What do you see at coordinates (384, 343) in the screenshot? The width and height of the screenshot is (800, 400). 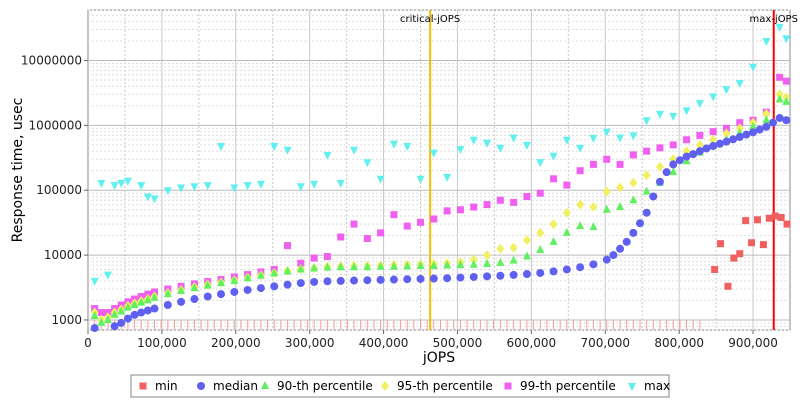 I see `x-tick-label: 400,000` at bounding box center [384, 343].